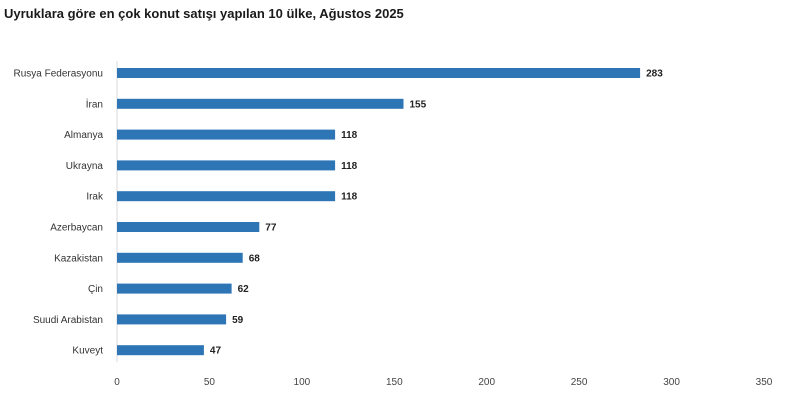 The height and width of the screenshot is (400, 800). I want to click on value-label-9: 47, so click(216, 351).